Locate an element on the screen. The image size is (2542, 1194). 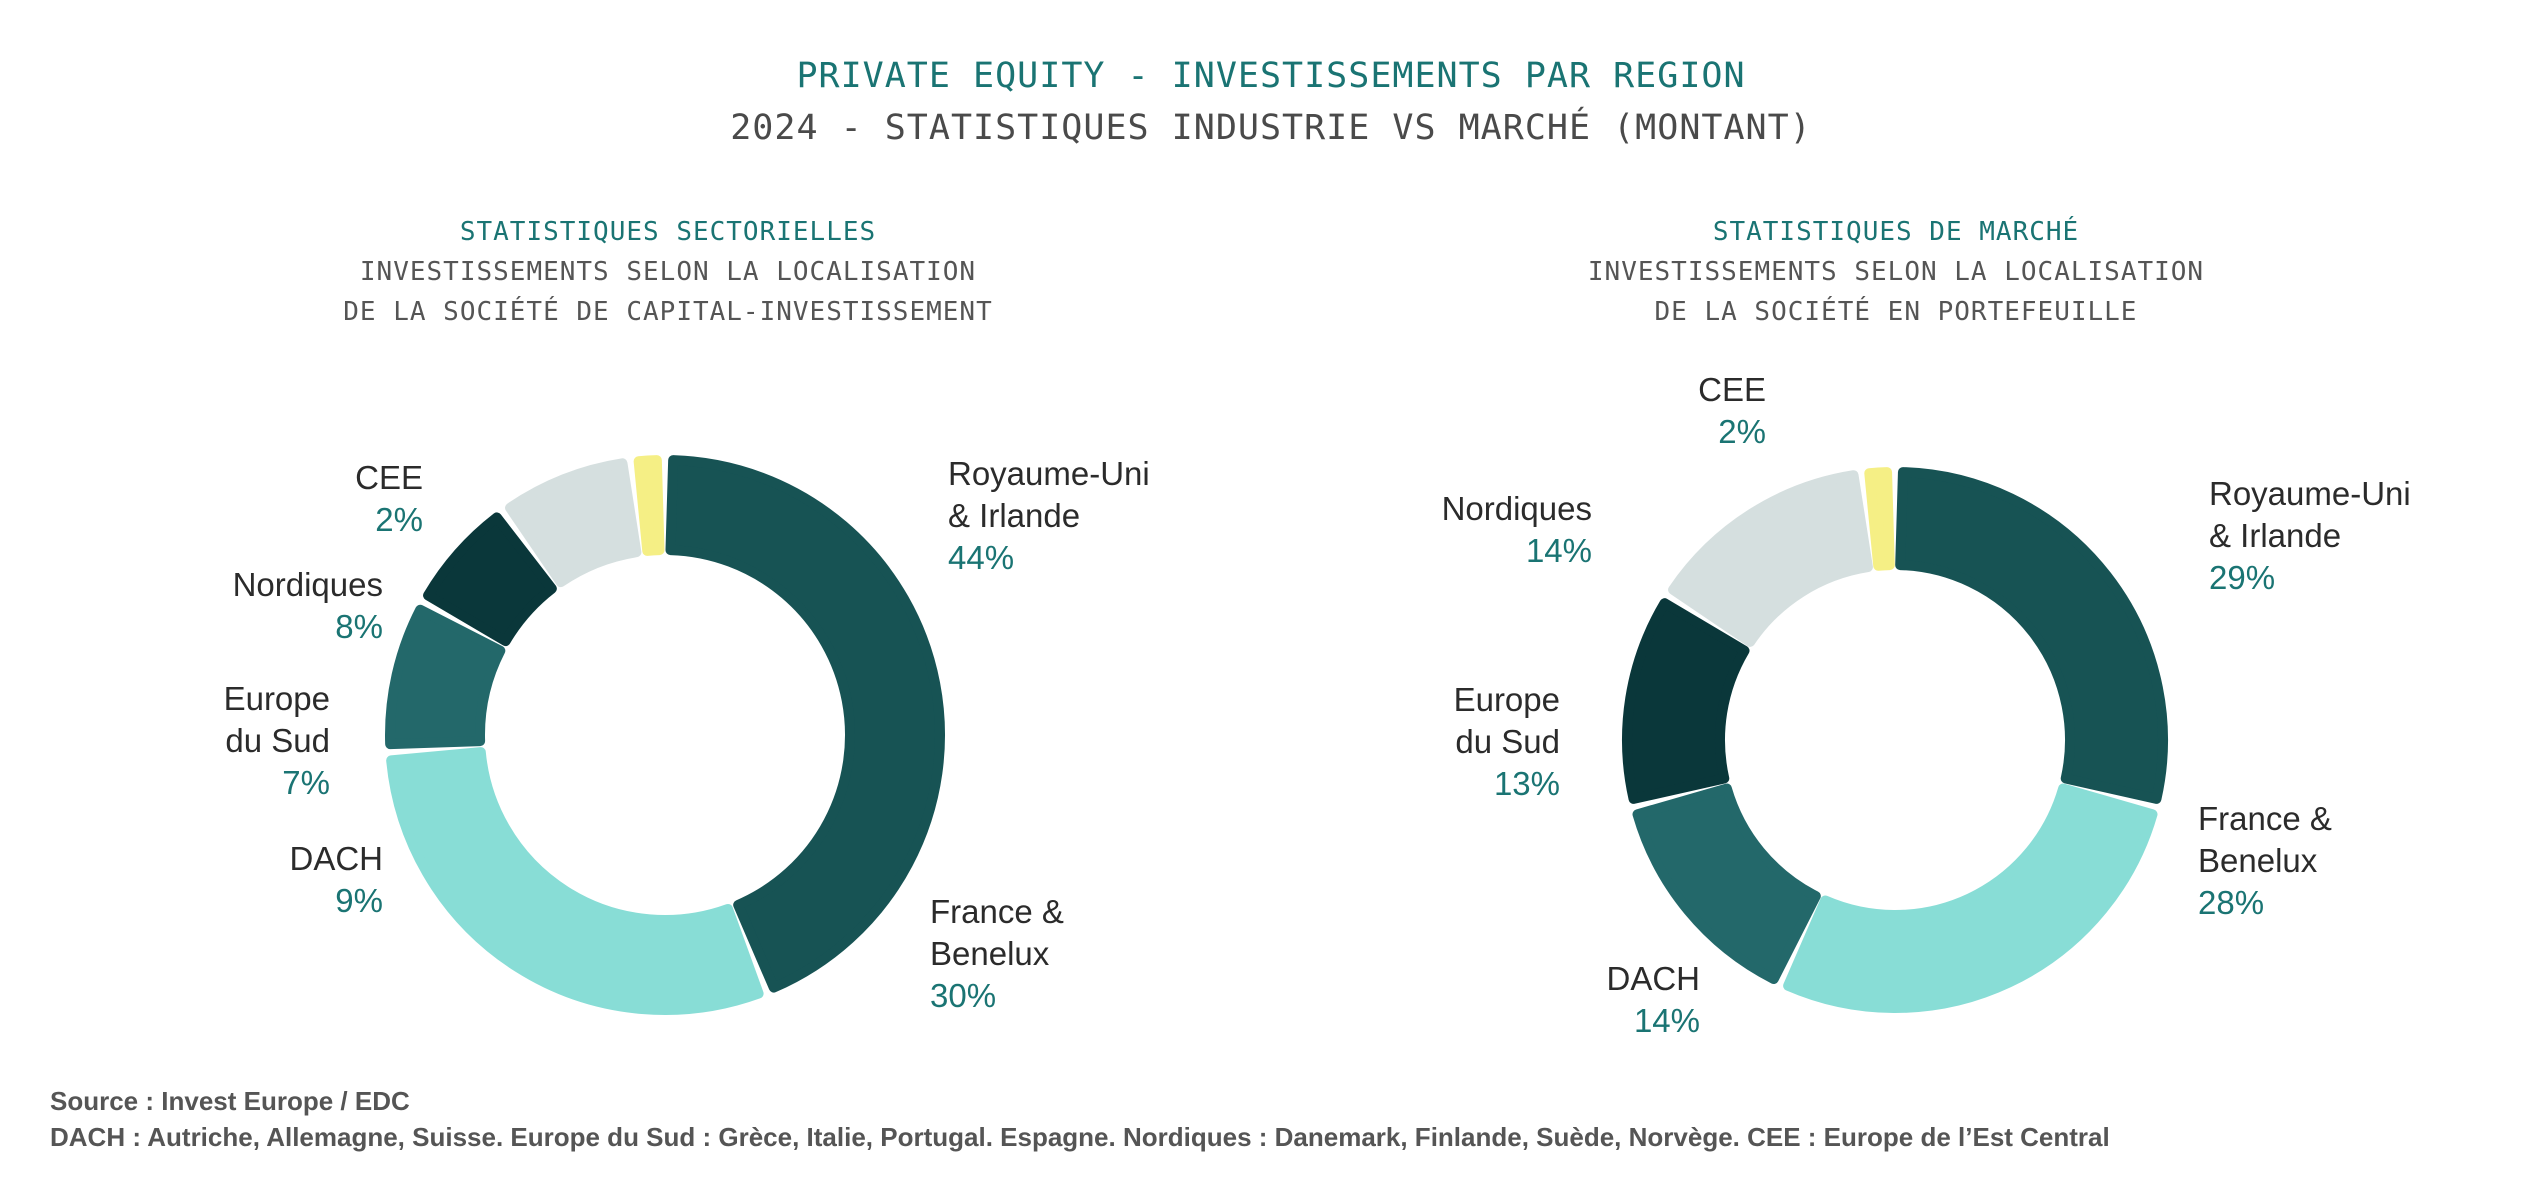
left-label-name: Nordiques is located at coordinates (308, 584).